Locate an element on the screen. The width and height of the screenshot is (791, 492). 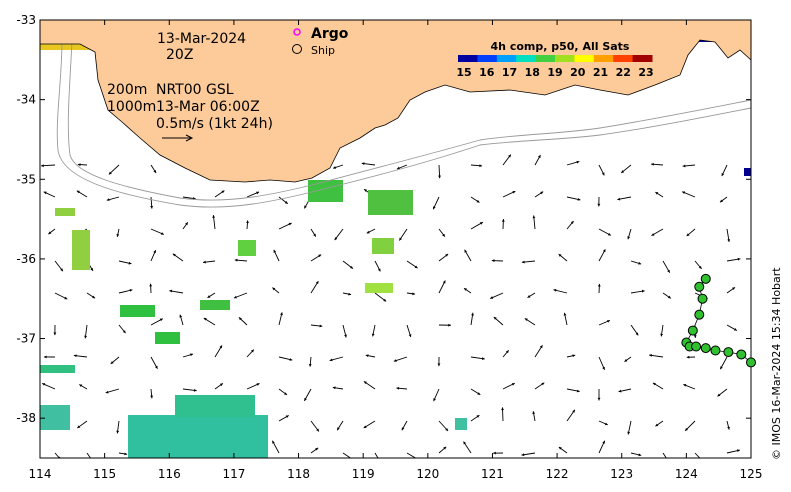
x-tick-label: 117 is located at coordinates (233, 474).